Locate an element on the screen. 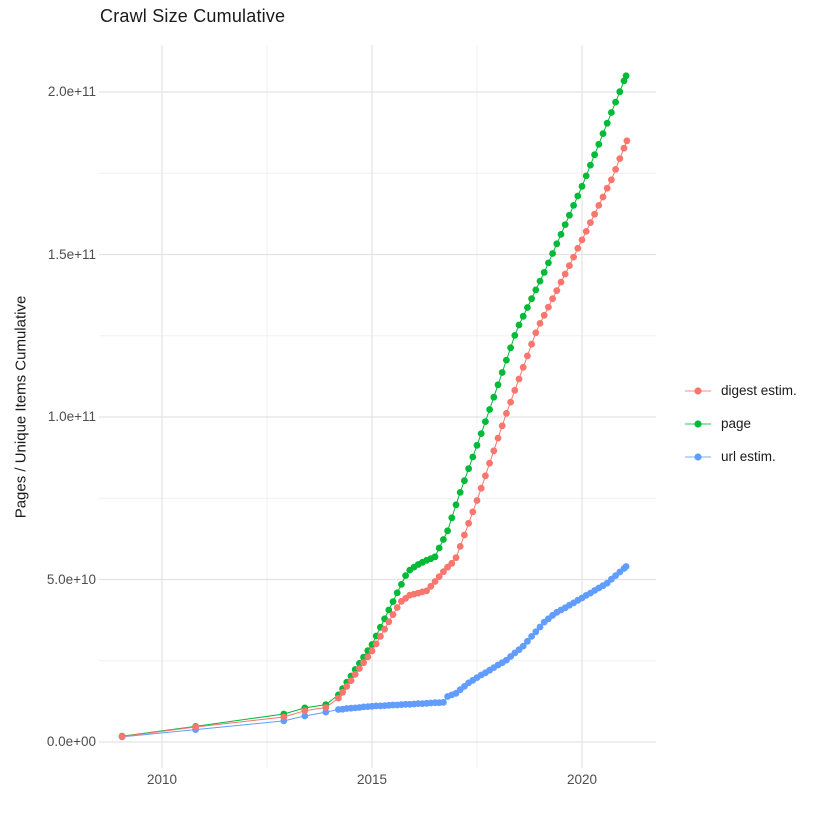 This screenshot has height=827, width=826. x-tick-label: 2015 is located at coordinates (372, 779).